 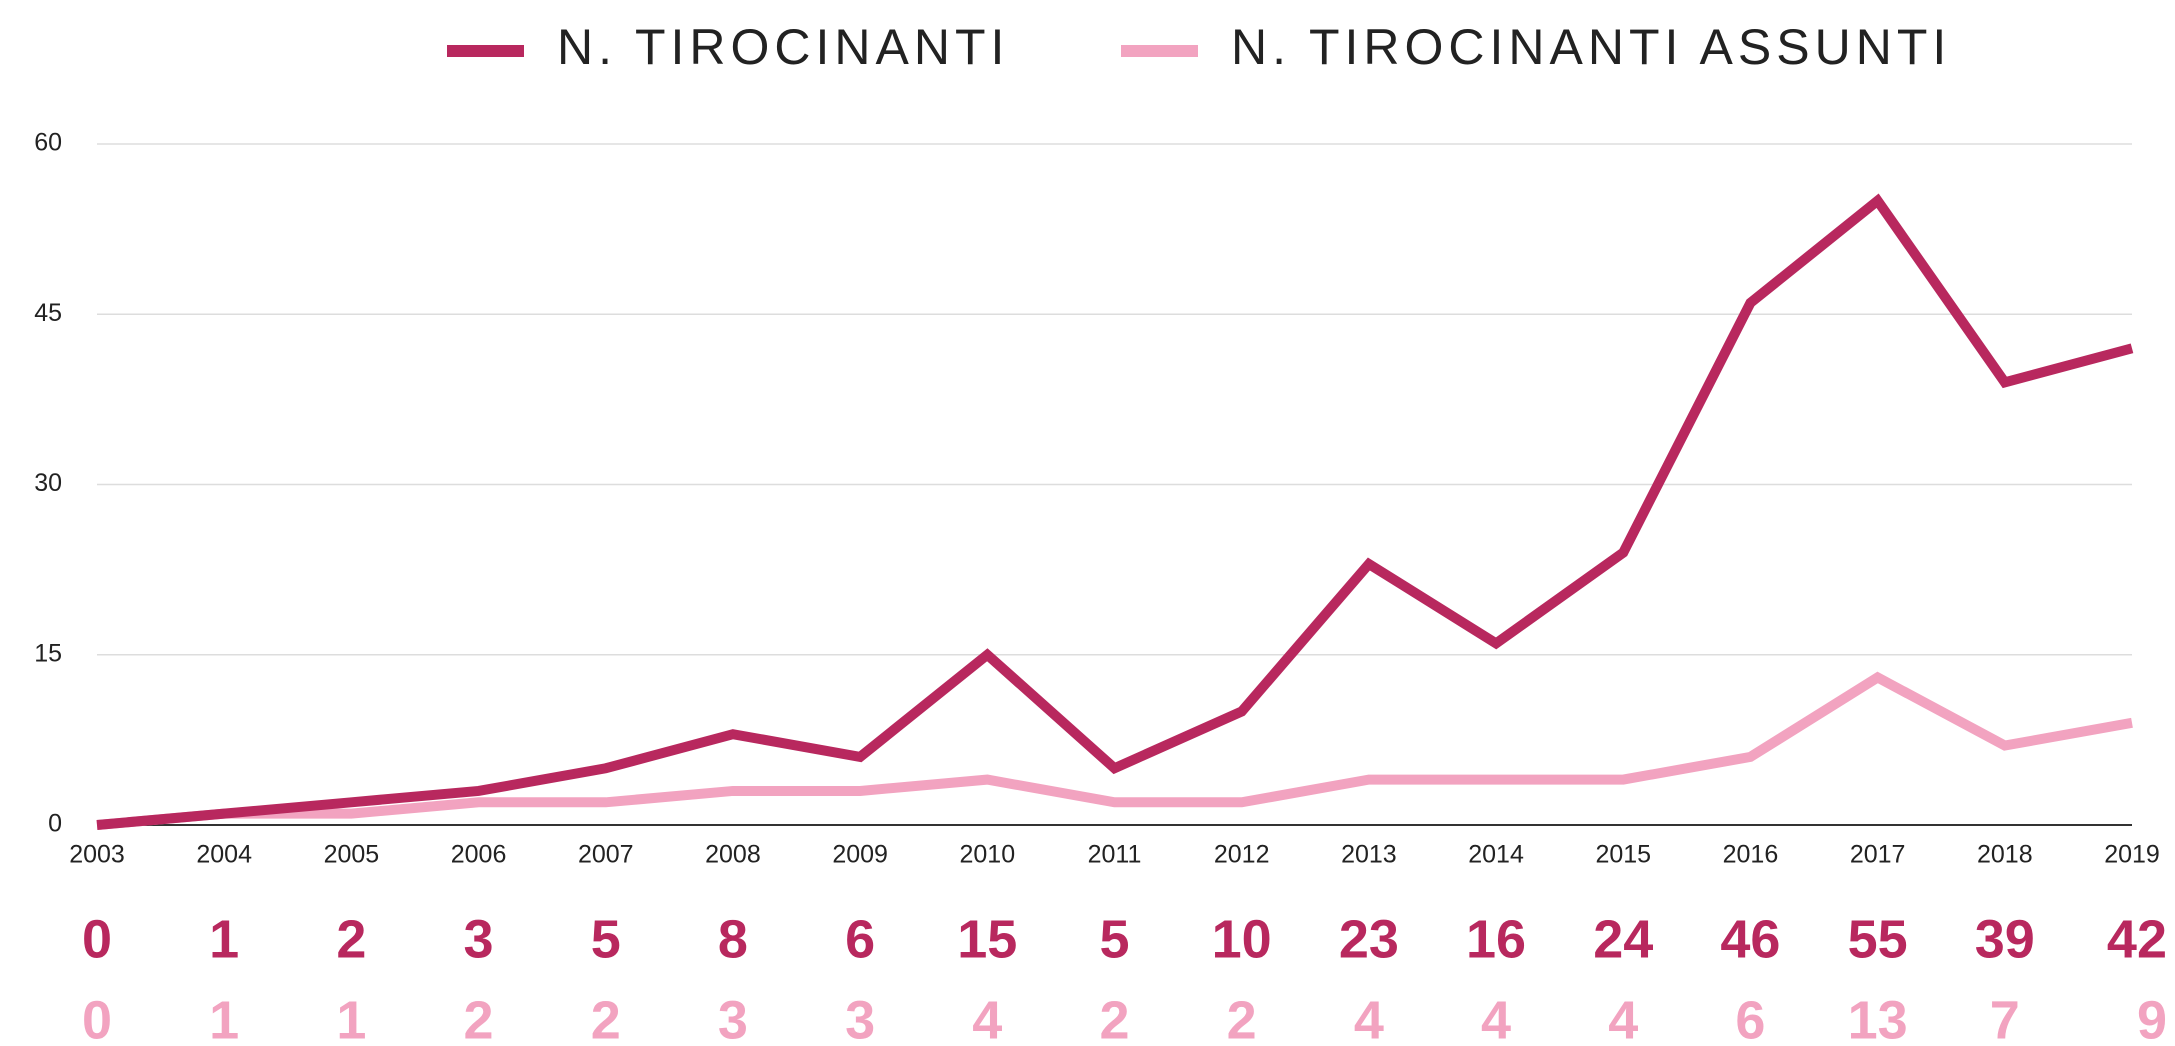 I want to click on data-label: 42, so click(x=2137, y=939).